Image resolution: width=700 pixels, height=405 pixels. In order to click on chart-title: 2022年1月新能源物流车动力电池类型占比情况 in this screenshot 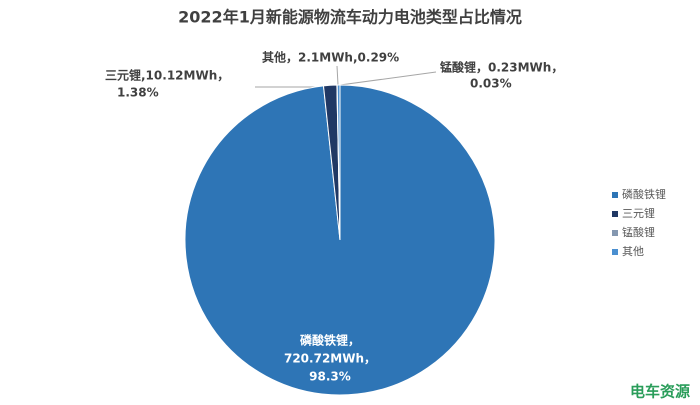, I will do `click(350, 17)`.